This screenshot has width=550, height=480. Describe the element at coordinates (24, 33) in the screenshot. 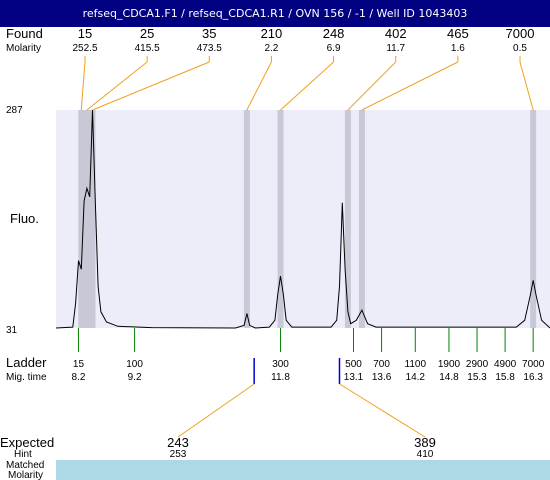

I see `found-label: Found` at that location.